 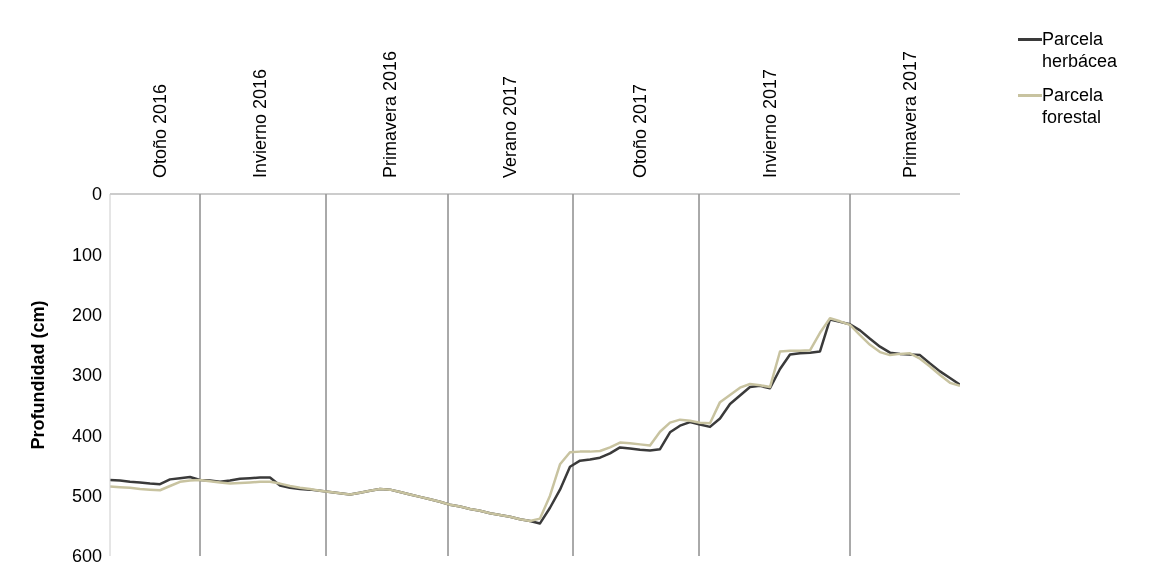 I want to click on y-tick-label: 100, so click(x=86, y=254).